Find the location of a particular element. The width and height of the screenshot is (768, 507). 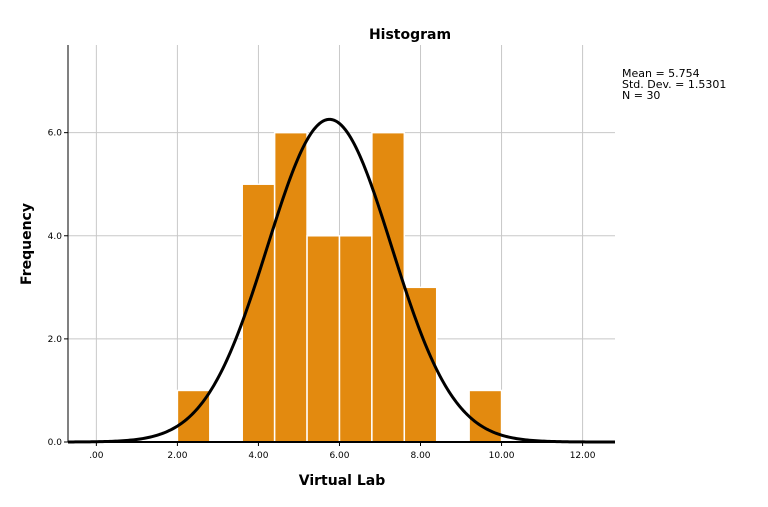

chart-title: Histogram is located at coordinates (410, 35).